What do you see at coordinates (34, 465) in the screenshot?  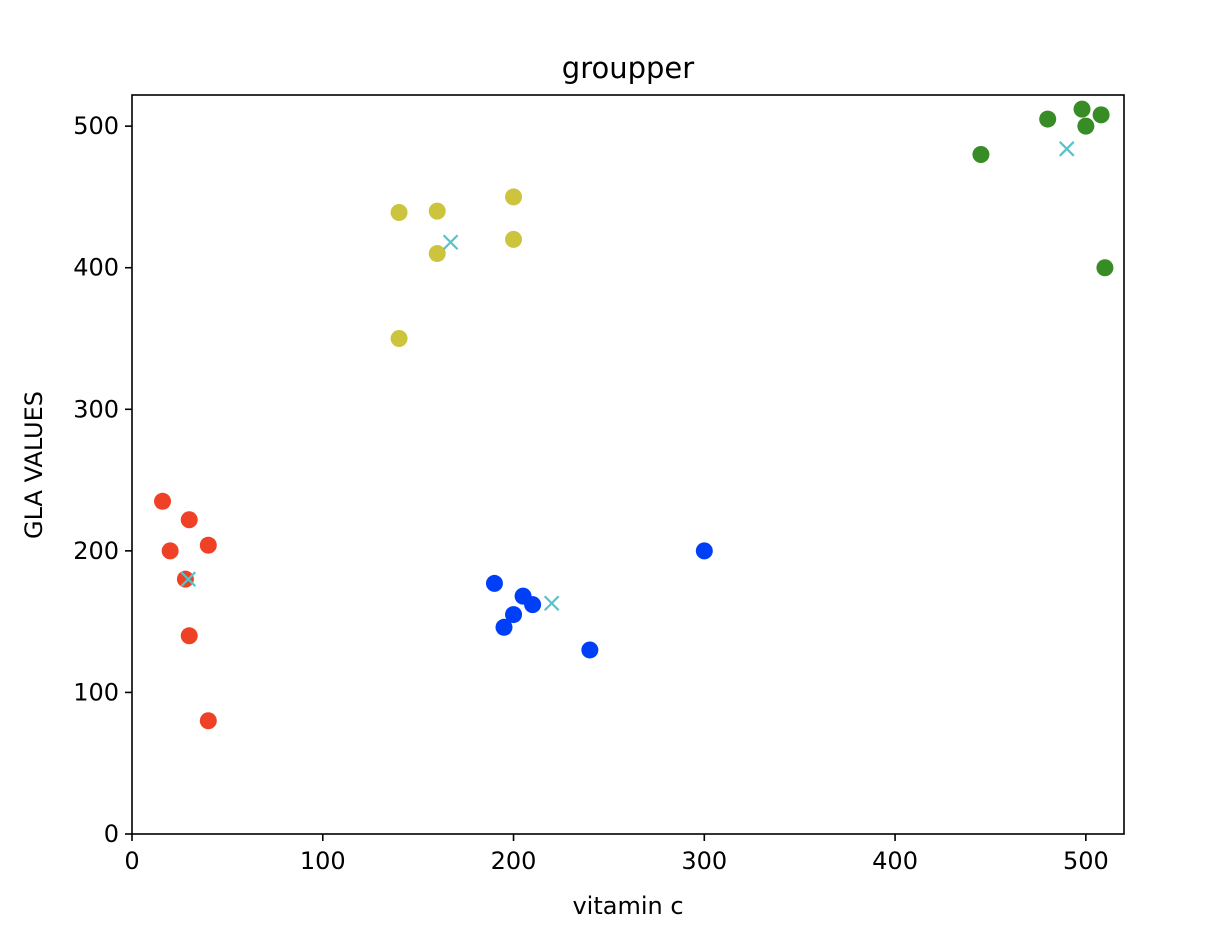 I see `y-axis-label: GLA VALUES` at bounding box center [34, 465].